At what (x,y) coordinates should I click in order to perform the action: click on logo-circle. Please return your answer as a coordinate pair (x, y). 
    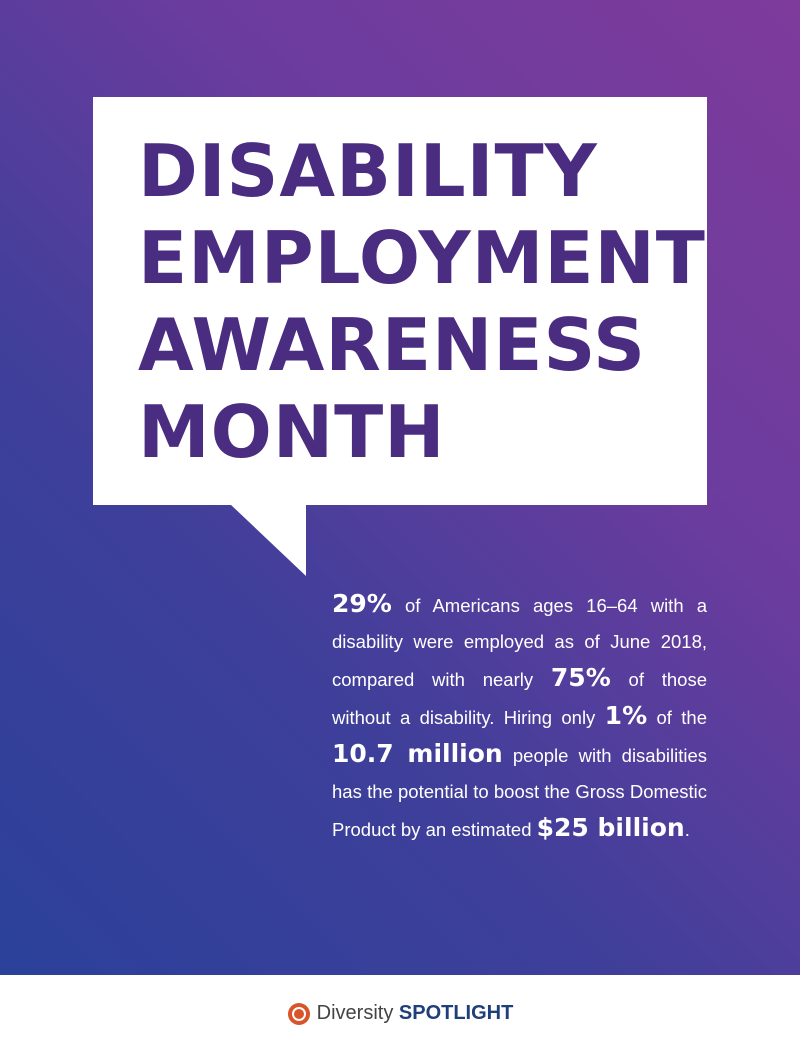
    Looking at the image, I should click on (298, 1013).